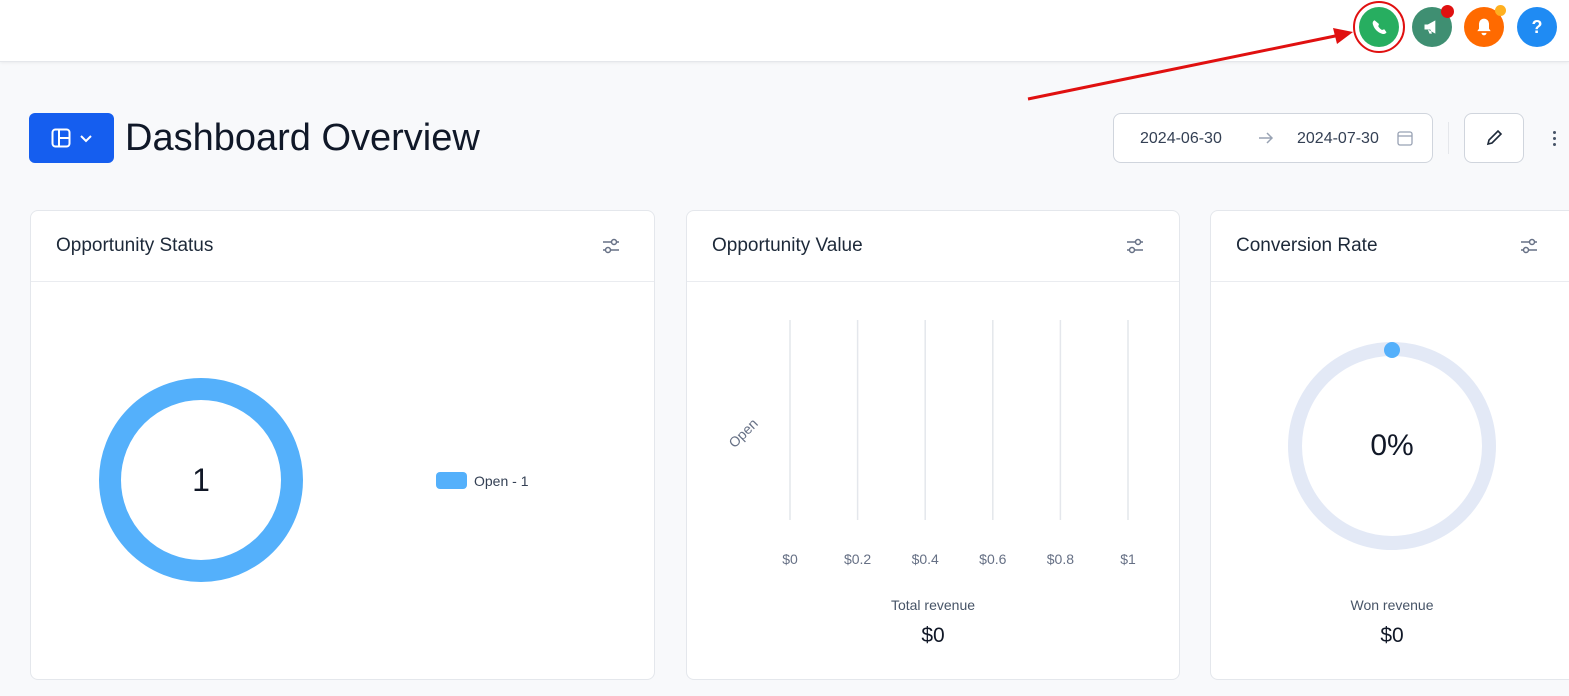 The image size is (1569, 696). What do you see at coordinates (933, 635) in the screenshot?
I see `total-revenue-value: $0` at bounding box center [933, 635].